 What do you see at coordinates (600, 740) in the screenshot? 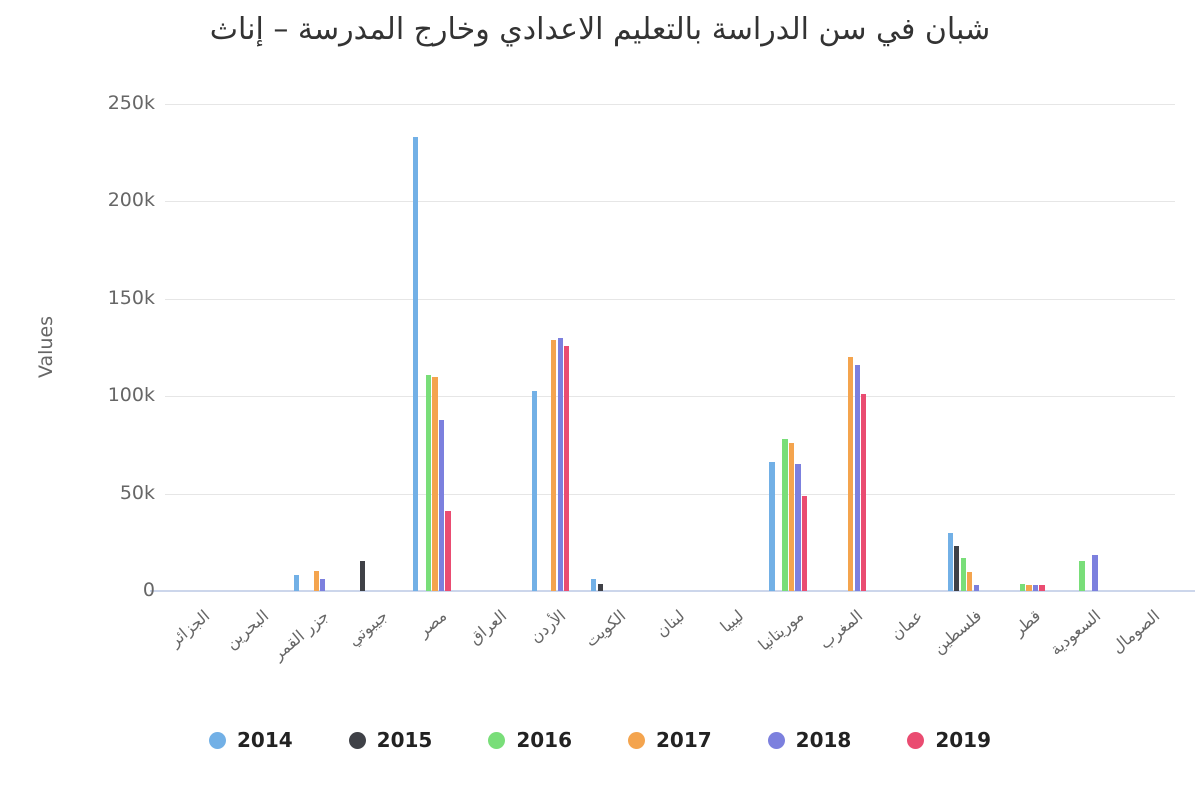
I see `legend: 2014 2015 2016 2017 2018 2019` at bounding box center [600, 740].